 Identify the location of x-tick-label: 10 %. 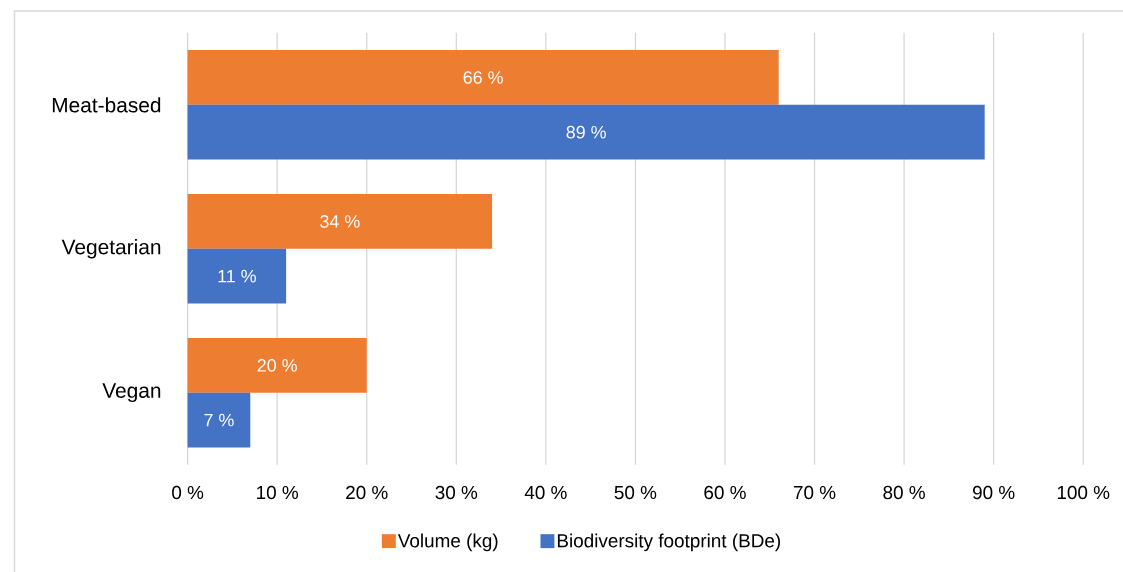
(278, 492).